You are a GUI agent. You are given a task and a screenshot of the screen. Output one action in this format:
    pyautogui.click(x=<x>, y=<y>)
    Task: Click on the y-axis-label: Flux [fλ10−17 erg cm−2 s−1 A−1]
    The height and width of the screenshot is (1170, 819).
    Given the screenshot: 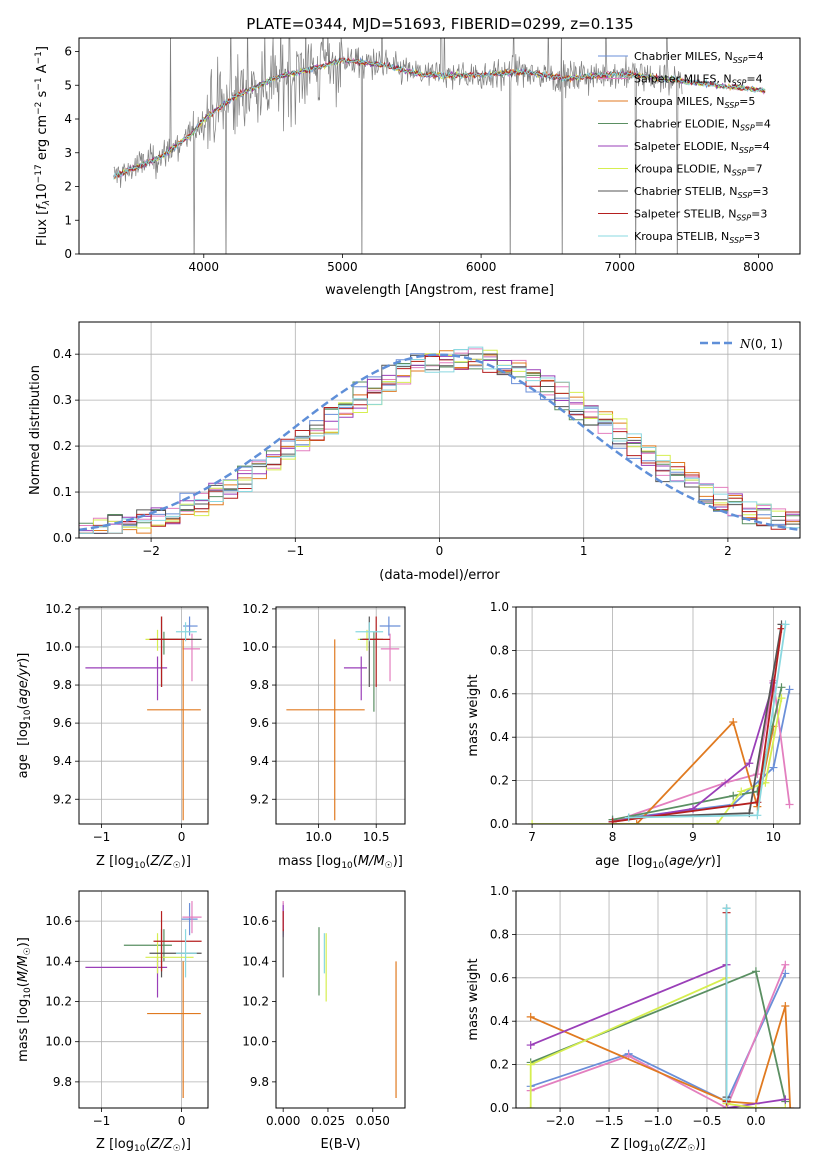 What is the action you would take?
    pyautogui.click(x=43, y=146)
    